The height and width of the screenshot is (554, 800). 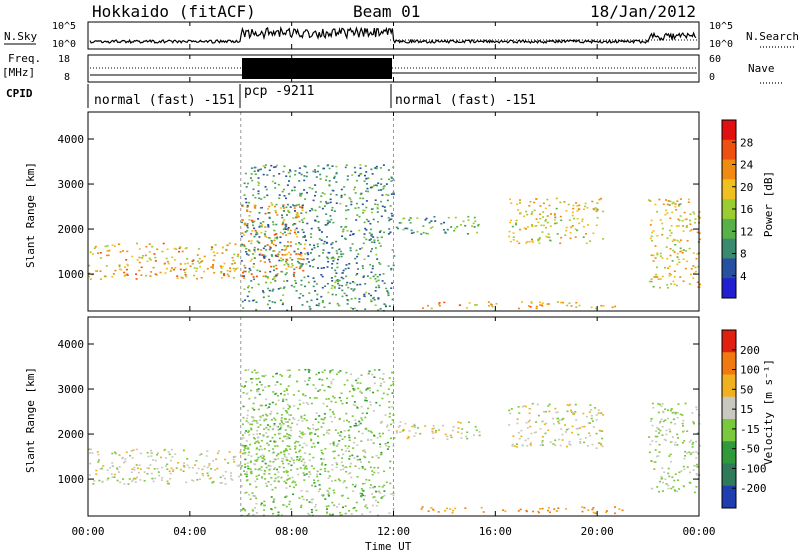 I want to click on colorbar-tick-label-6: -100, so click(x=753, y=468).